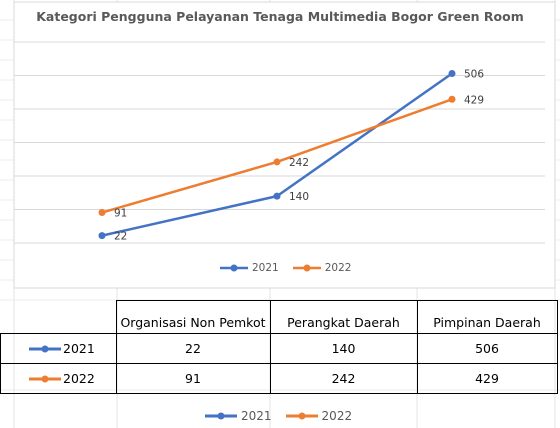  What do you see at coordinates (343, 378) in the screenshot?
I see `table-cell: 242` at bounding box center [343, 378].